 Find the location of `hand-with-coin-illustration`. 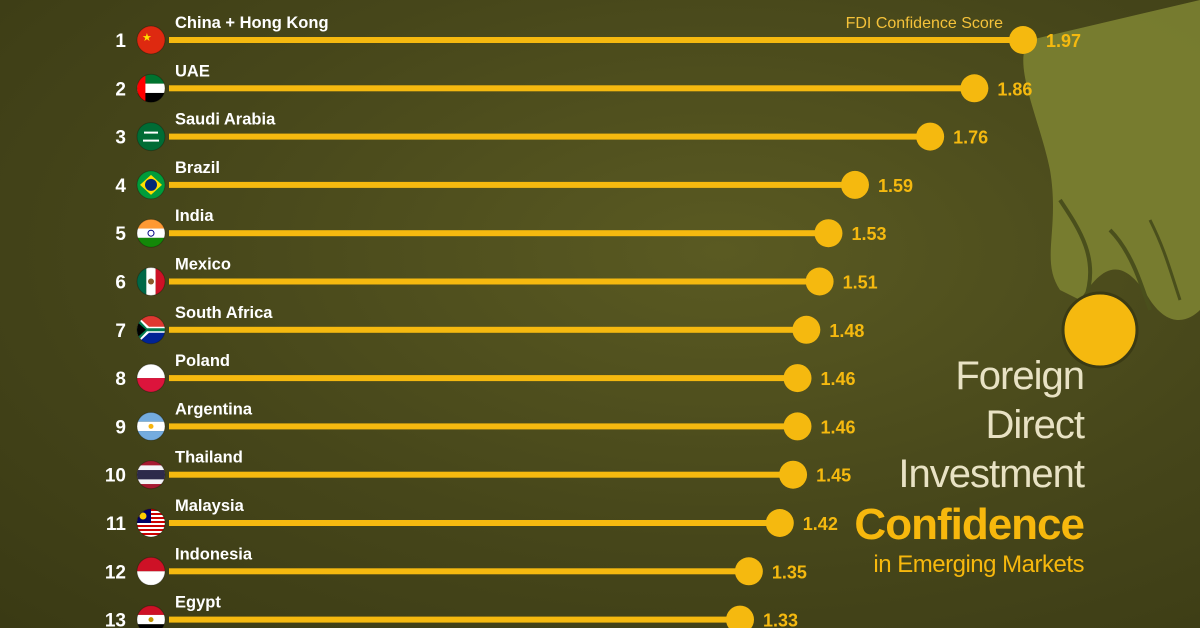

hand-with-coin-illustration is located at coordinates (1111, 184).